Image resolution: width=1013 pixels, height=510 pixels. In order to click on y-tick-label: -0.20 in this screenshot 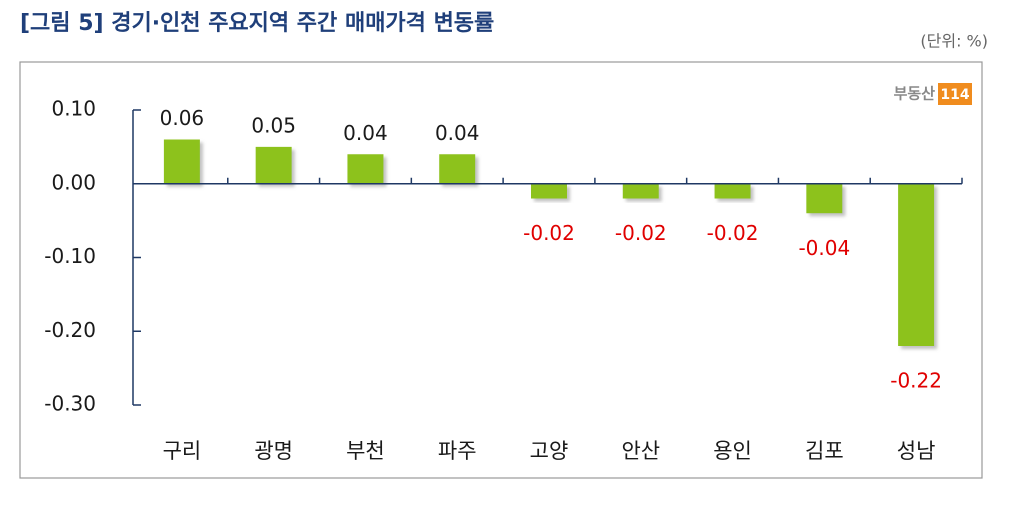, I will do `click(70, 330)`.